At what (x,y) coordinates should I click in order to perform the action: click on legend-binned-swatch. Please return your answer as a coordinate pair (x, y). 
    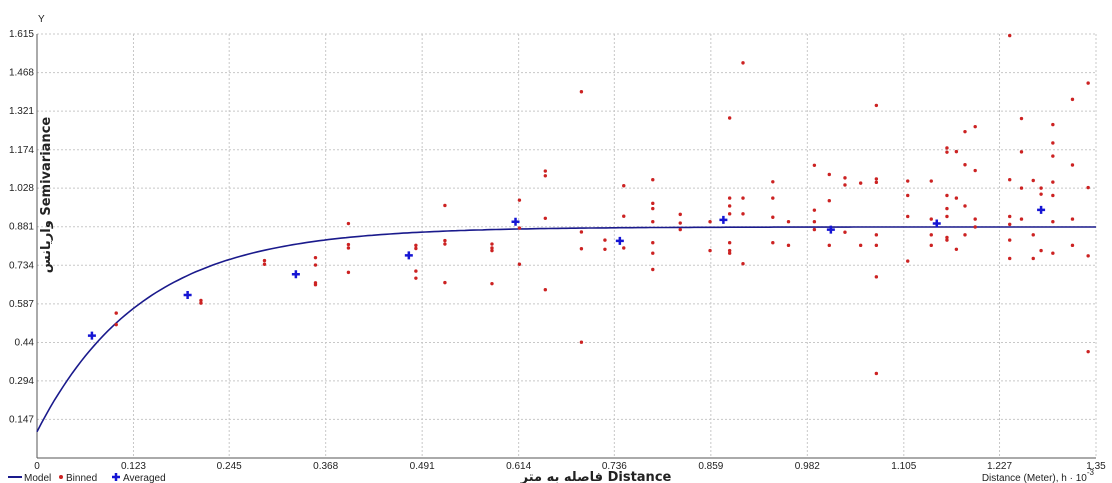
    Looking at the image, I should click on (61, 477).